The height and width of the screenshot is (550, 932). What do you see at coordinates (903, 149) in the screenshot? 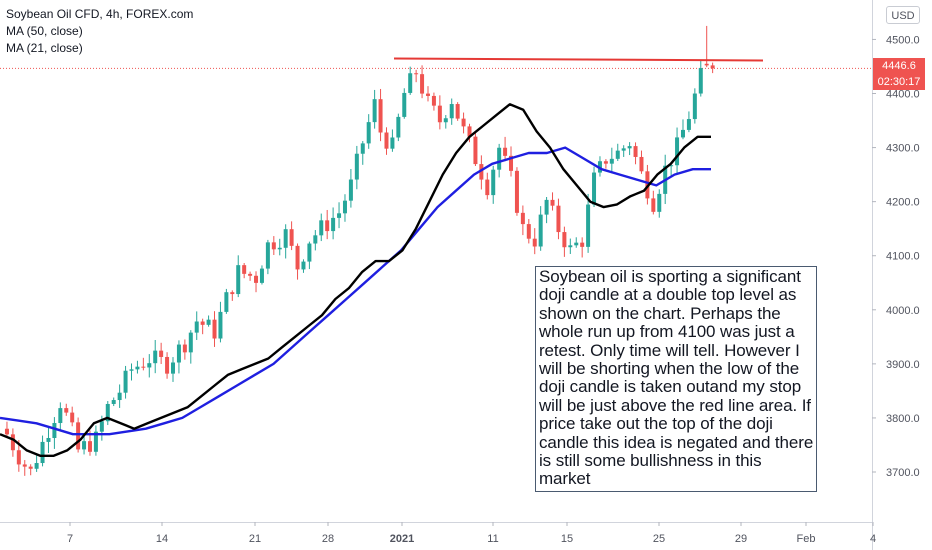
I see `y-tick-label: 4300.0` at bounding box center [903, 149].